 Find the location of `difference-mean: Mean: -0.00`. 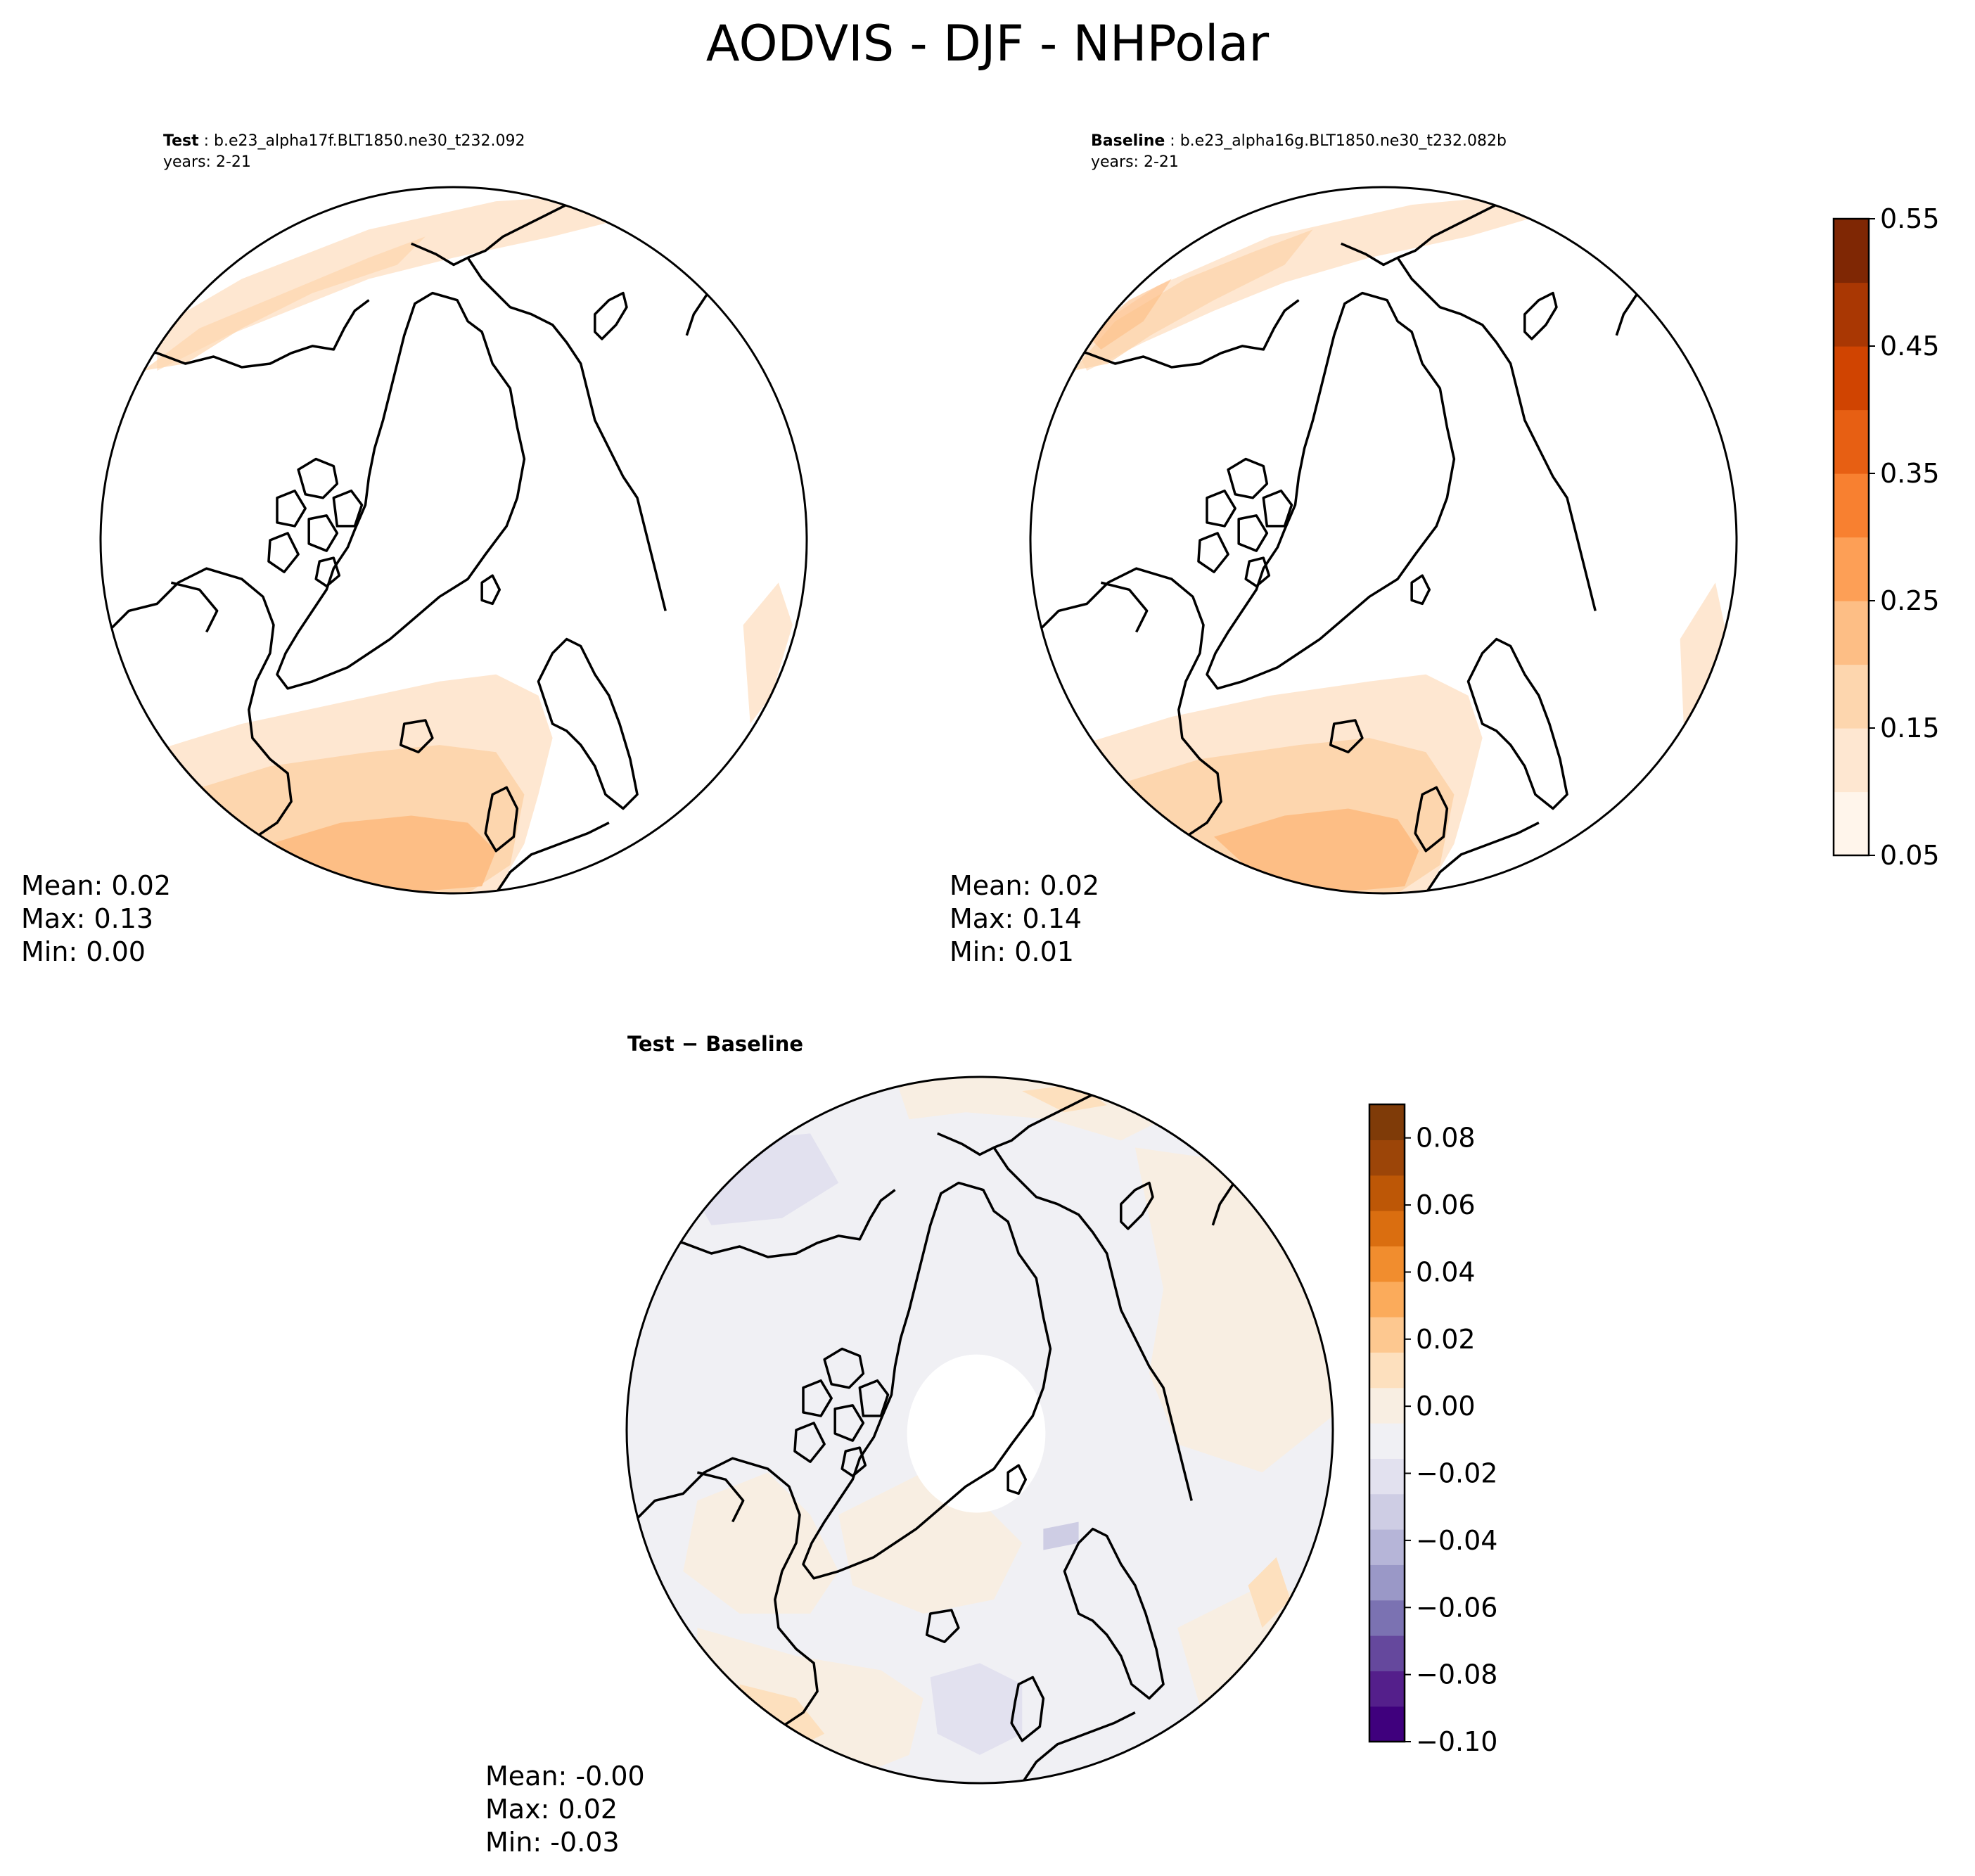

difference-mean: Mean: -0.00 is located at coordinates (565, 1776).